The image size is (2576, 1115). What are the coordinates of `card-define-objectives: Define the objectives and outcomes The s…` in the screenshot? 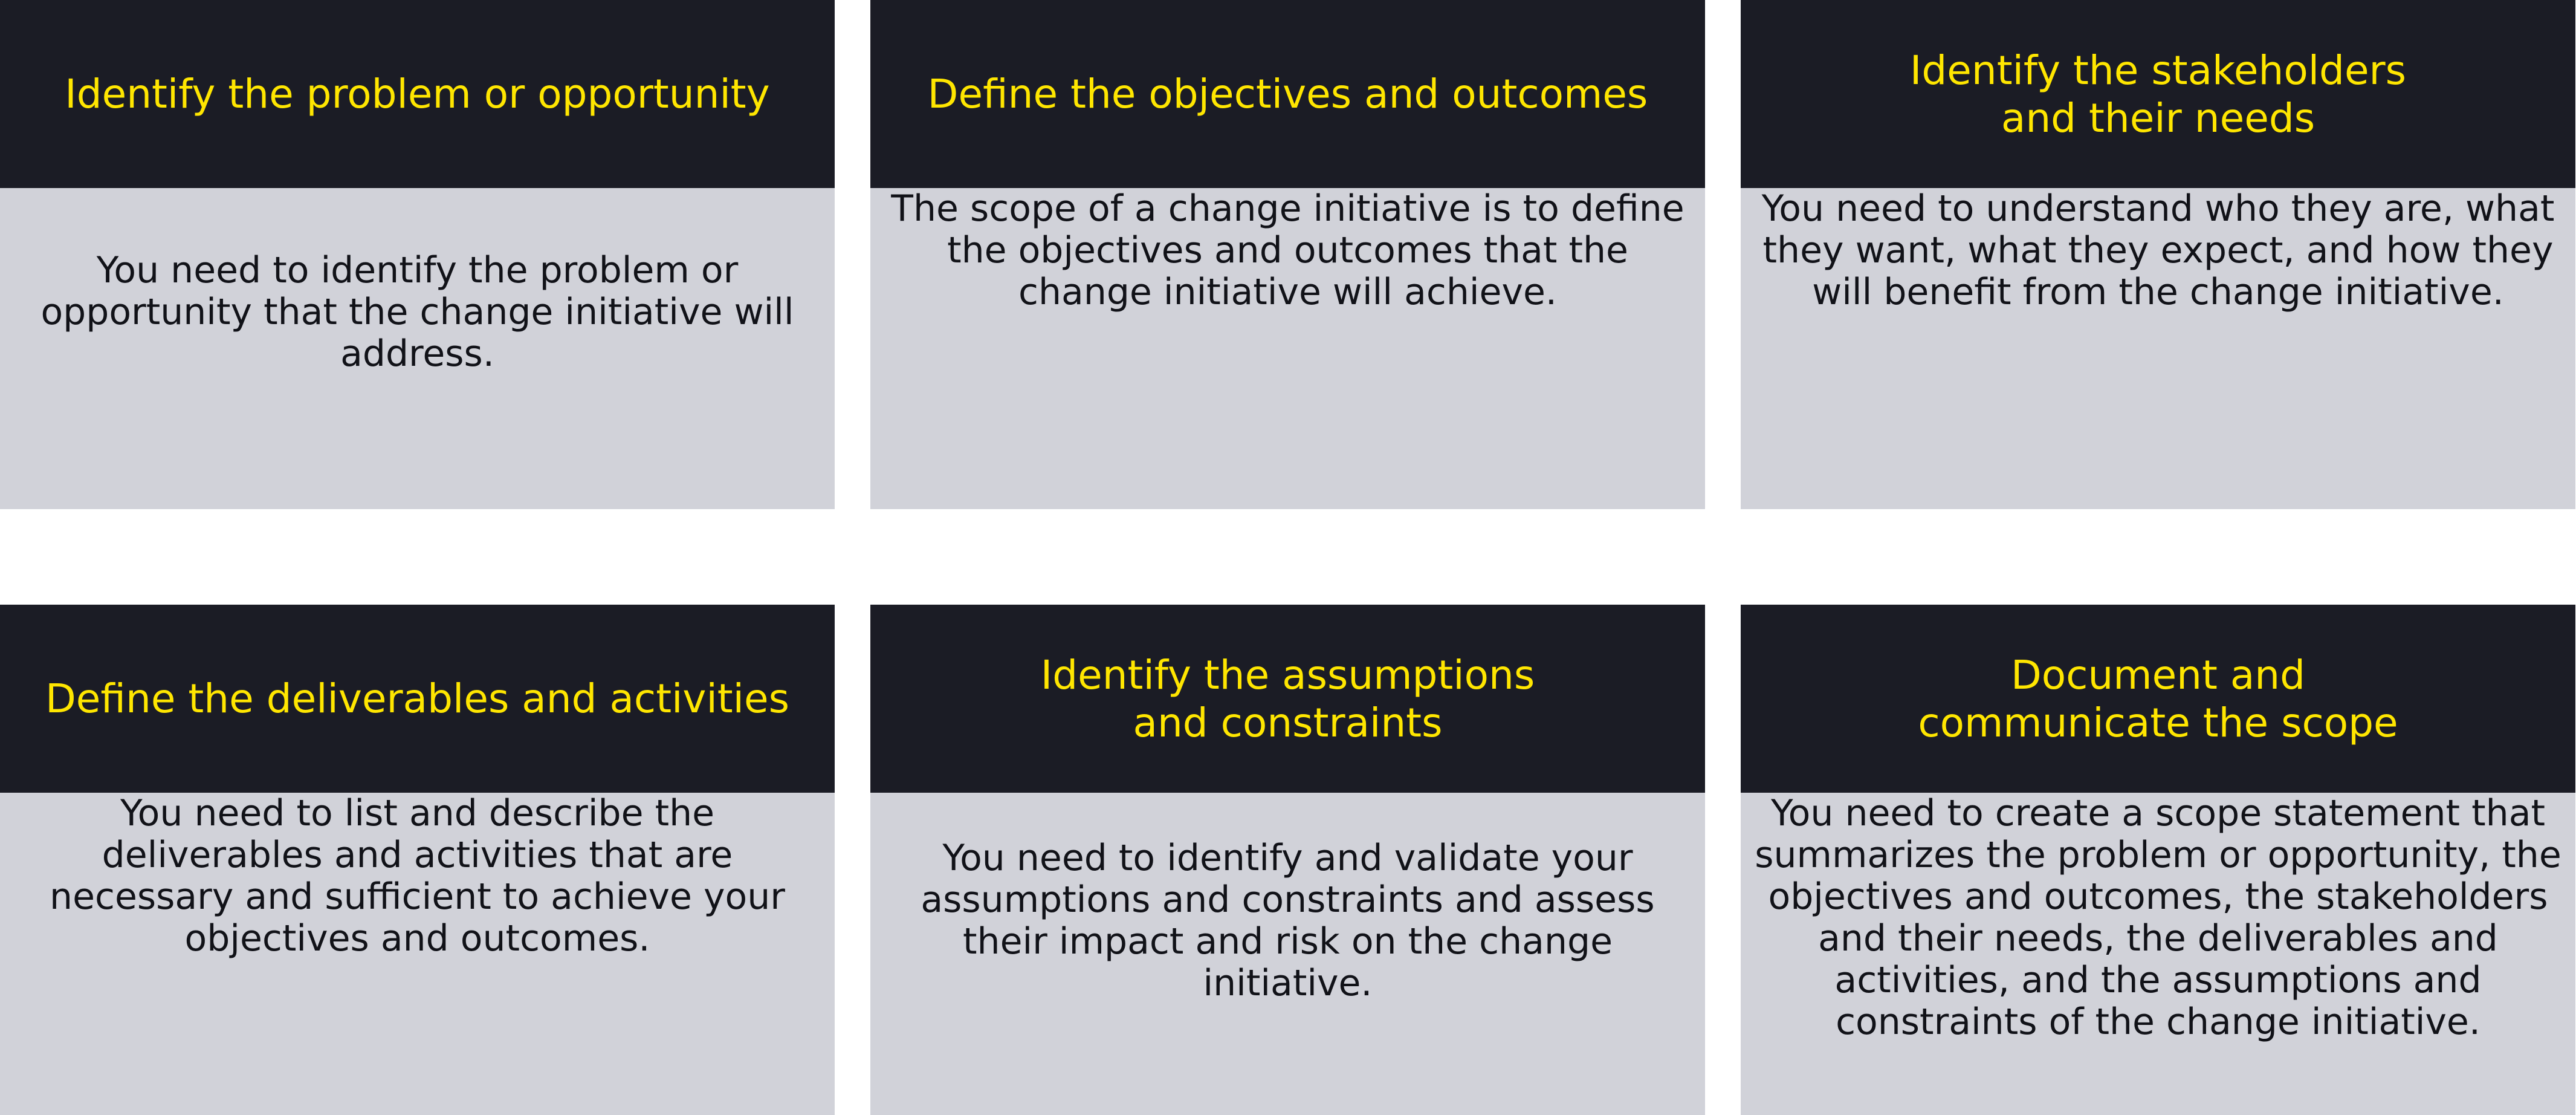 It's located at (1287, 254).